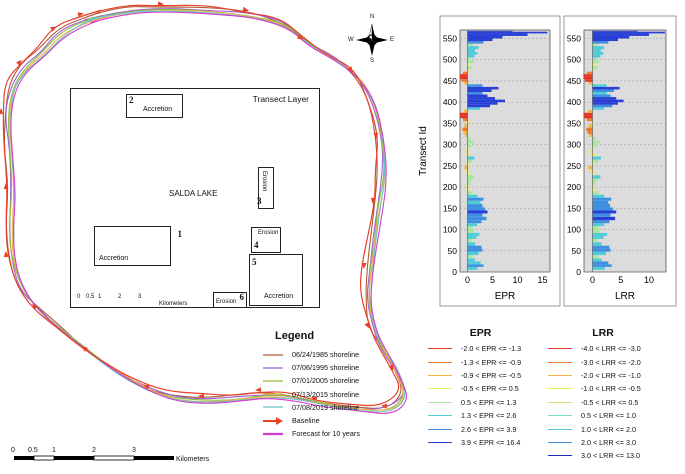  I want to click on main-scale-unit: Kilometers, so click(193, 459).